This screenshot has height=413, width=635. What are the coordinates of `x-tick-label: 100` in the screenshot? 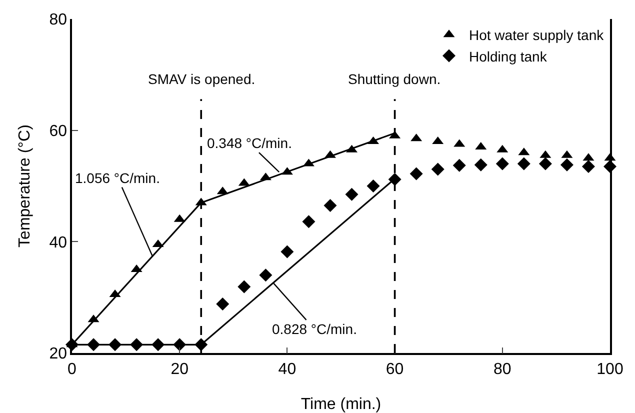 It's located at (610, 369).